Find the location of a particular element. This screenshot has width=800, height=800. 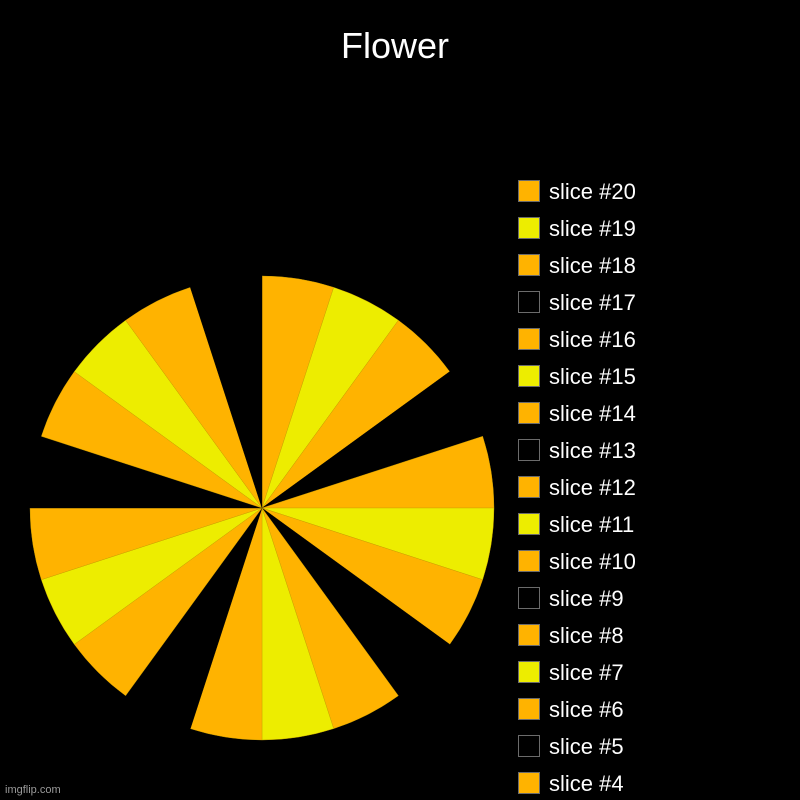

legend-label: slice #5 is located at coordinates (586, 746).